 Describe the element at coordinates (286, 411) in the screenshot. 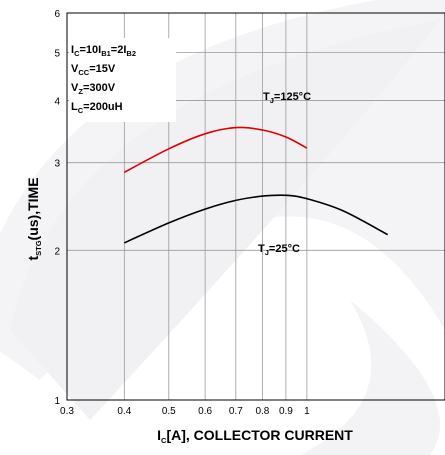

I see `x-tick-label: 0.9` at that location.